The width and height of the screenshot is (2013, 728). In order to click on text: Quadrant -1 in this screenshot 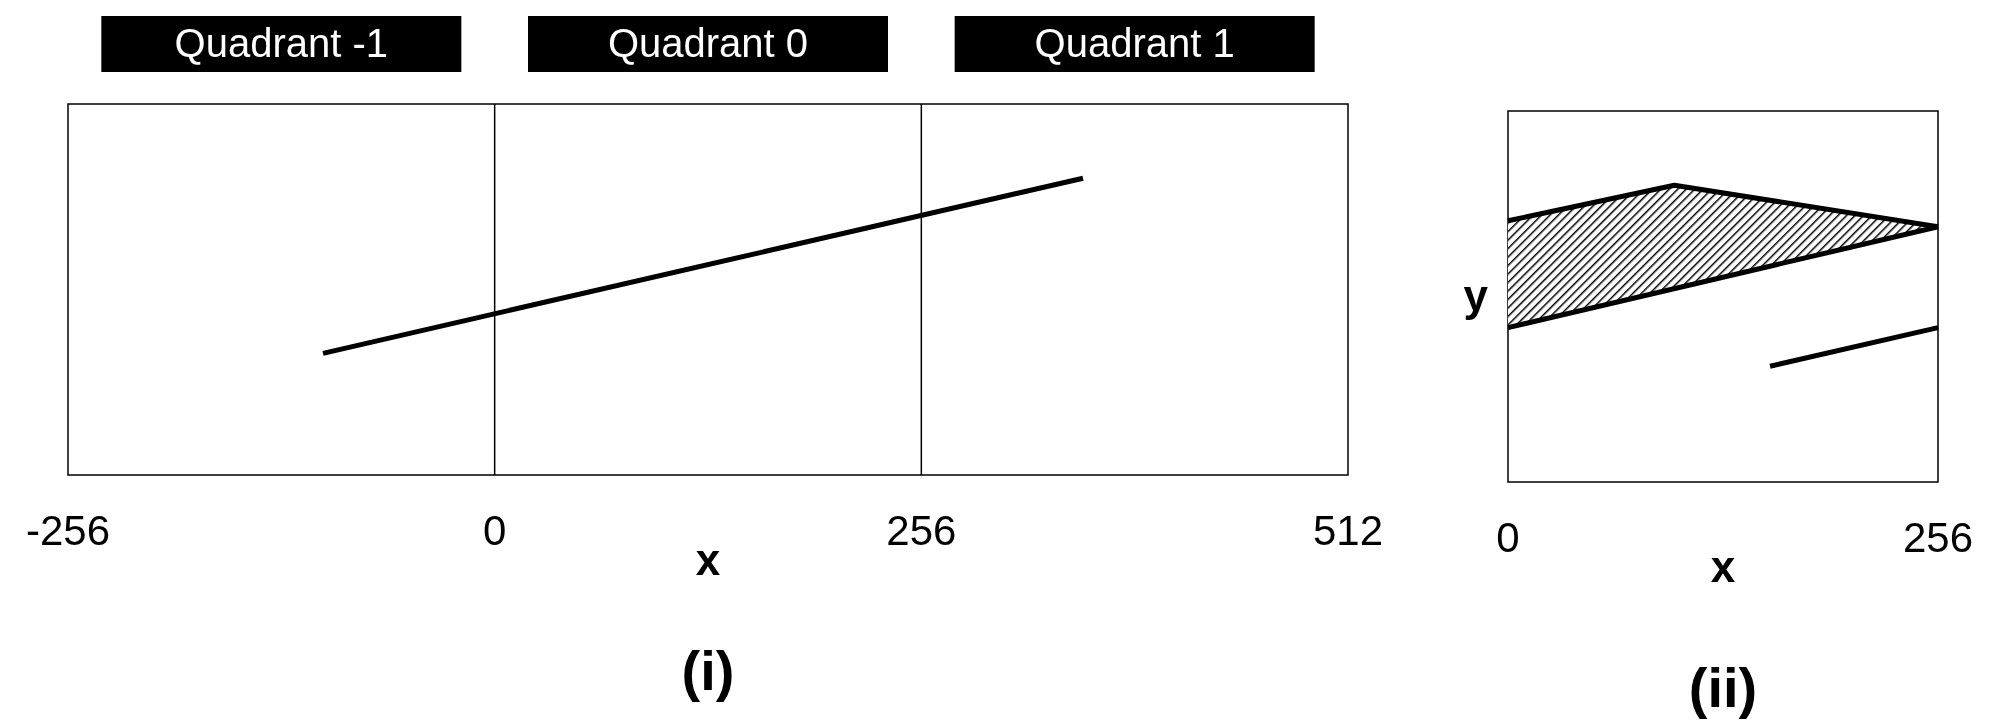, I will do `click(281, 43)`.